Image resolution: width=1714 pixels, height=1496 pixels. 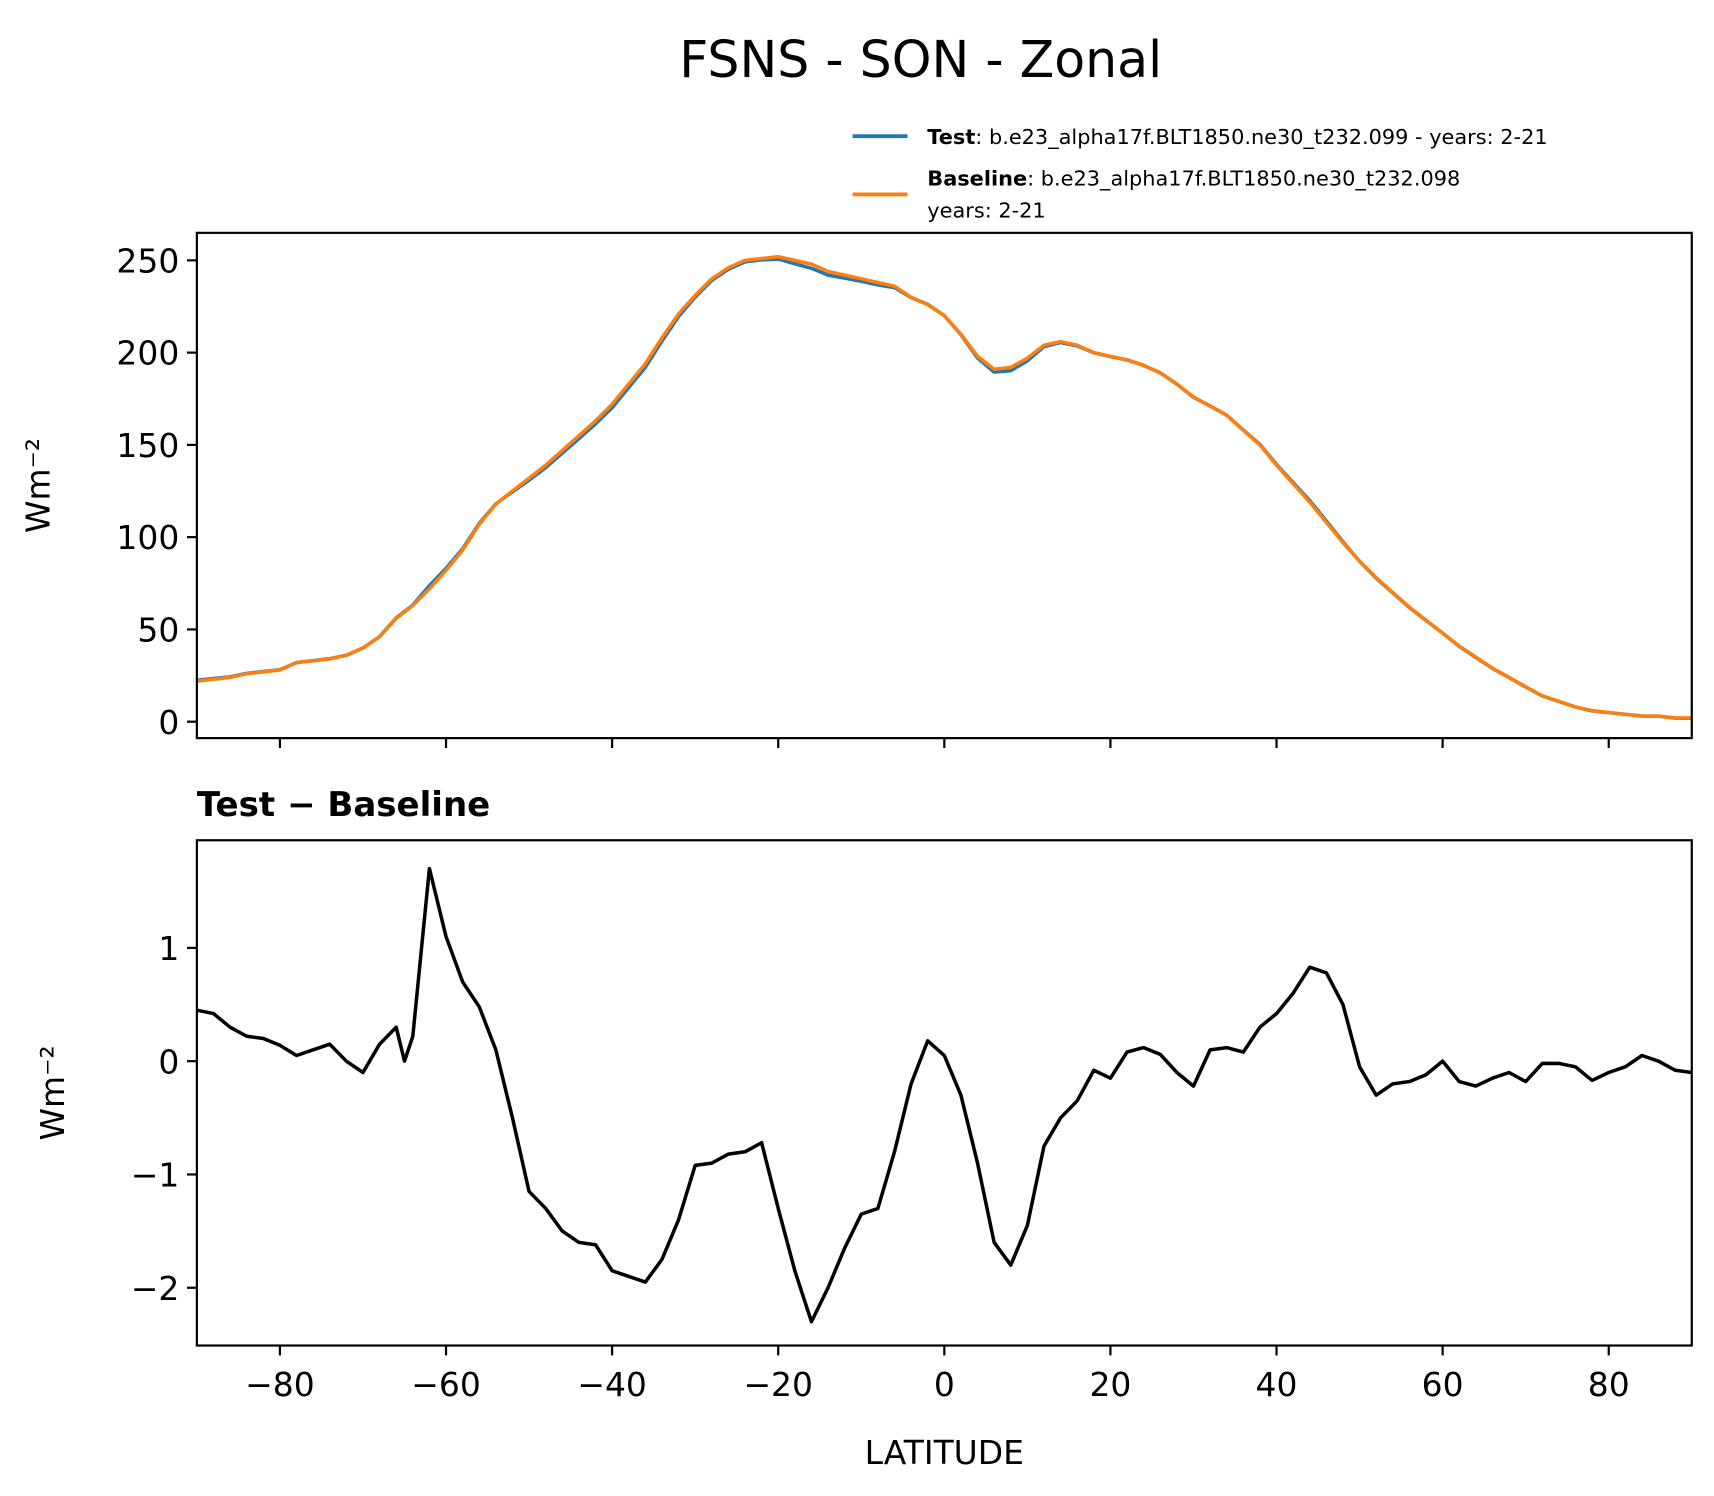 What do you see at coordinates (951, 137) in the screenshot?
I see `legend-name: Test` at bounding box center [951, 137].